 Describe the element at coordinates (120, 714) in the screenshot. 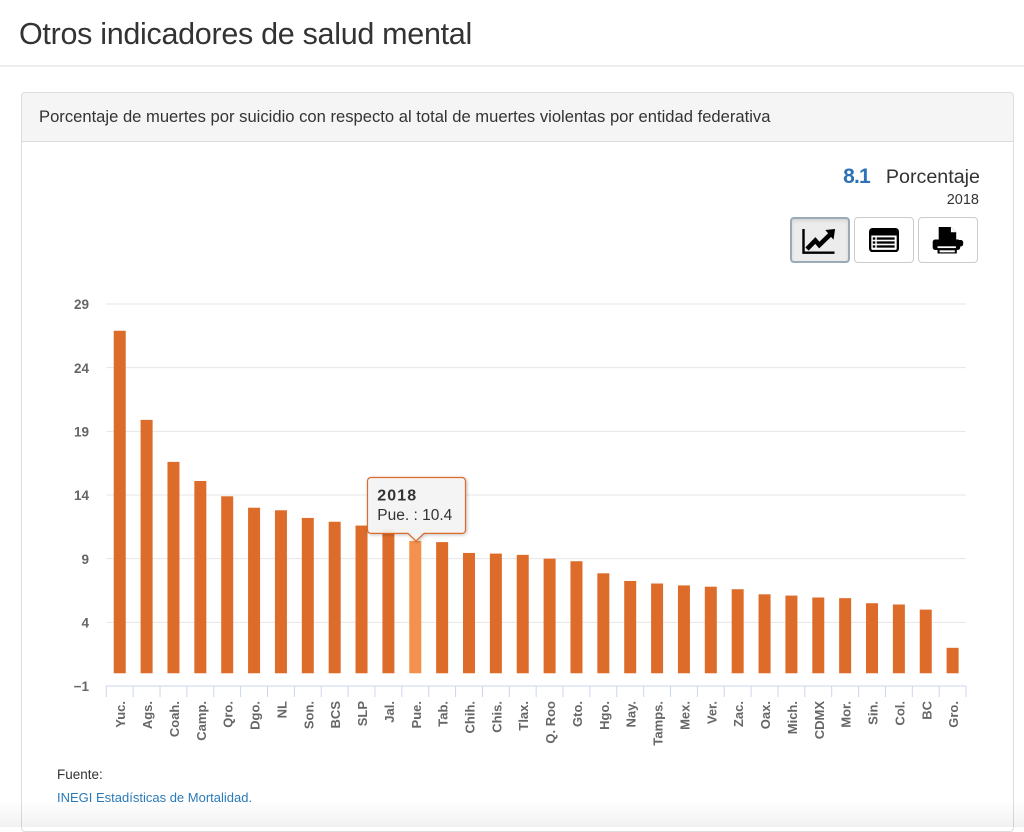

I see `svg-text: Yuc.` at that location.